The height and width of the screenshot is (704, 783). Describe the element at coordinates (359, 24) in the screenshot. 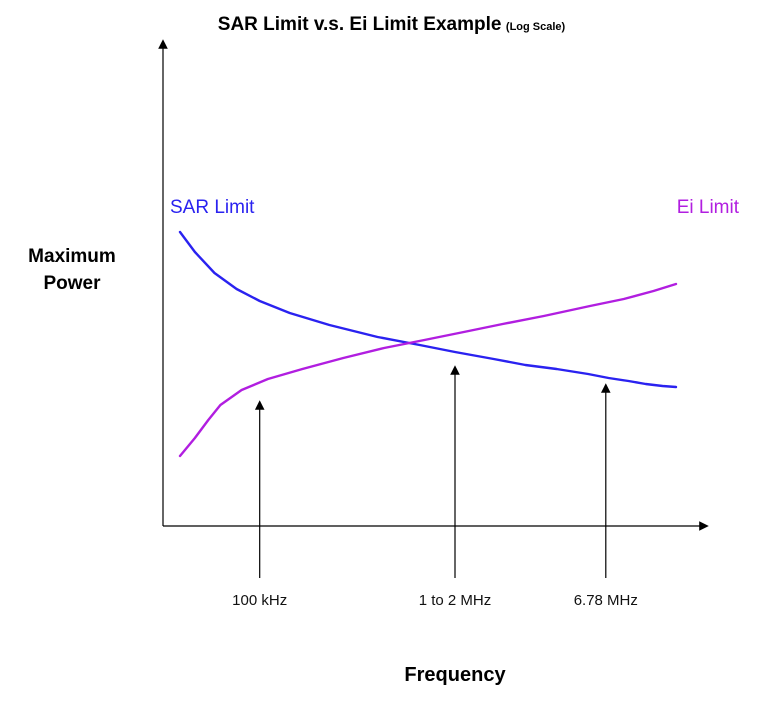

I see `chart-title-main: SAR Limit v.s. Ei Limit Example` at that location.